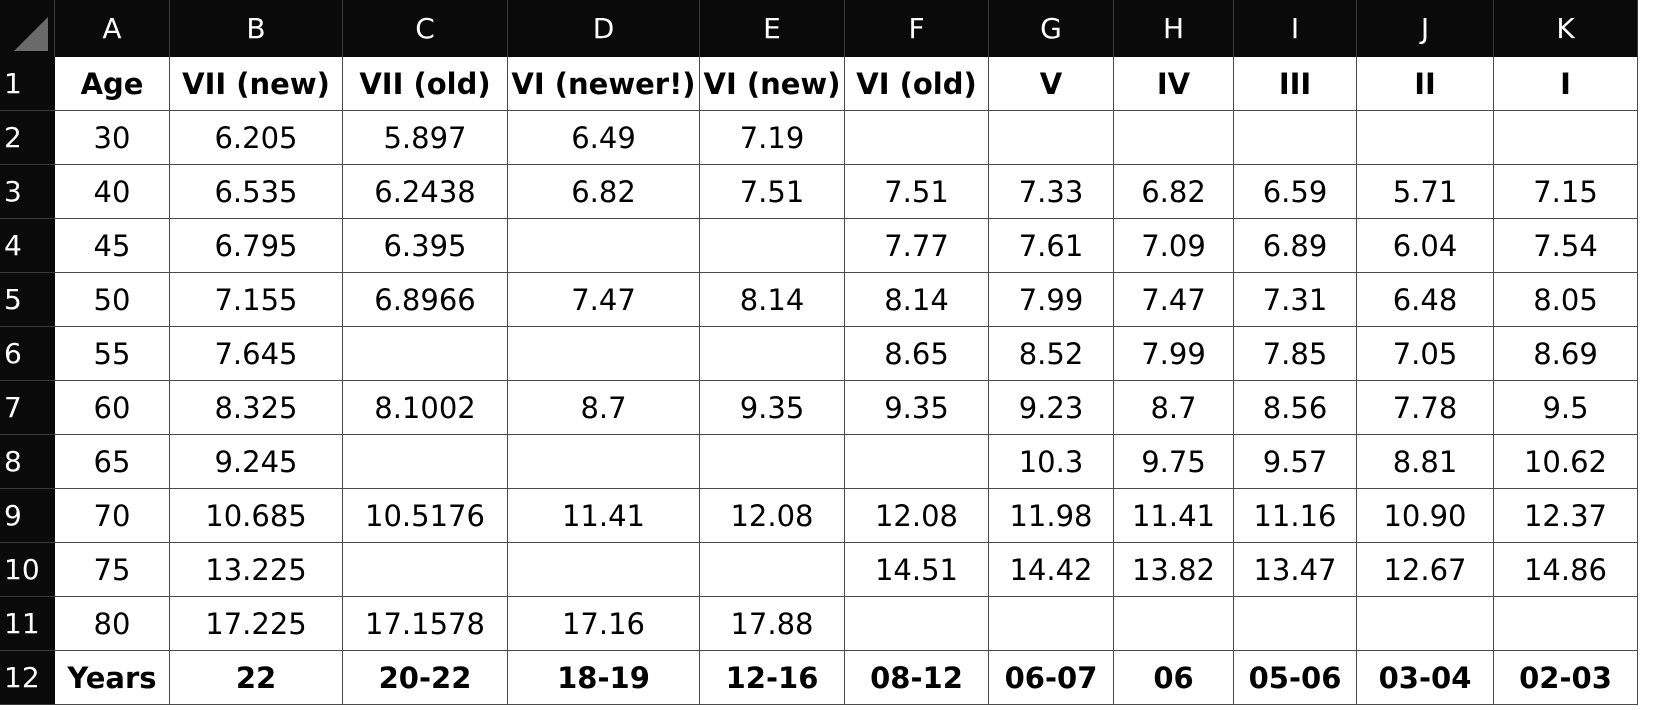  What do you see at coordinates (27, 300) in the screenshot?
I see `row-header-5: 5` at bounding box center [27, 300].